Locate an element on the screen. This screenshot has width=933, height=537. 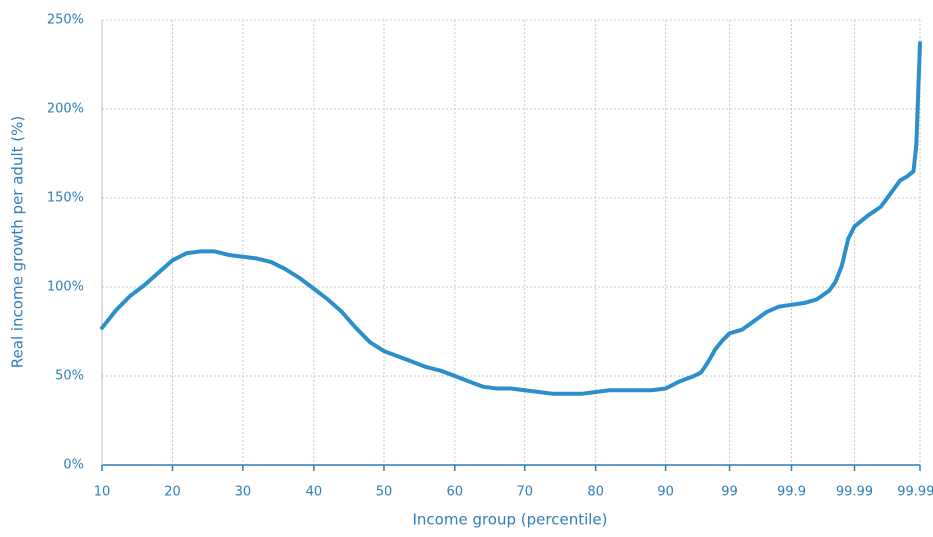
x-tick-label: 50 is located at coordinates (384, 492).